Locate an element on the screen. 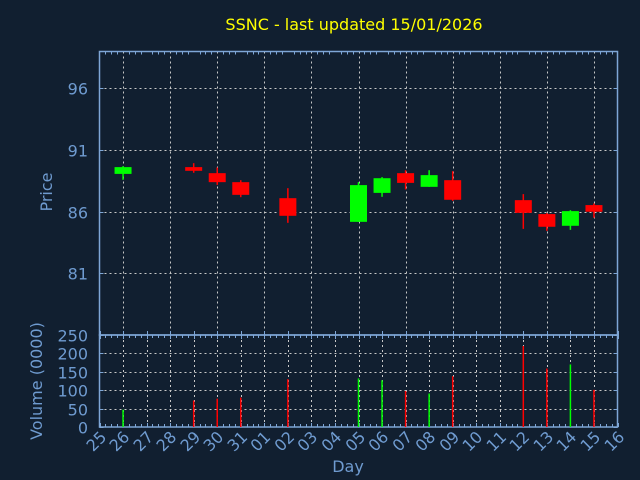 The width and height of the screenshot is (640, 480). volume-tick-label: 0 is located at coordinates (83, 428).